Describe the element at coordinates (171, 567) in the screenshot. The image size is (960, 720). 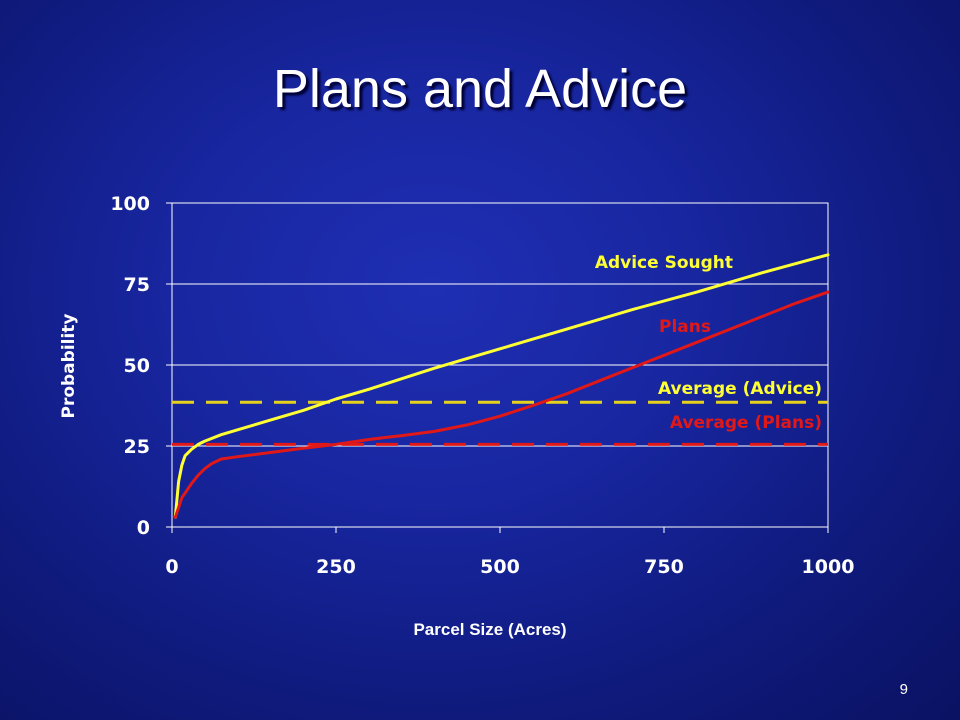
I see `x-tick-label-0: 0` at that location.